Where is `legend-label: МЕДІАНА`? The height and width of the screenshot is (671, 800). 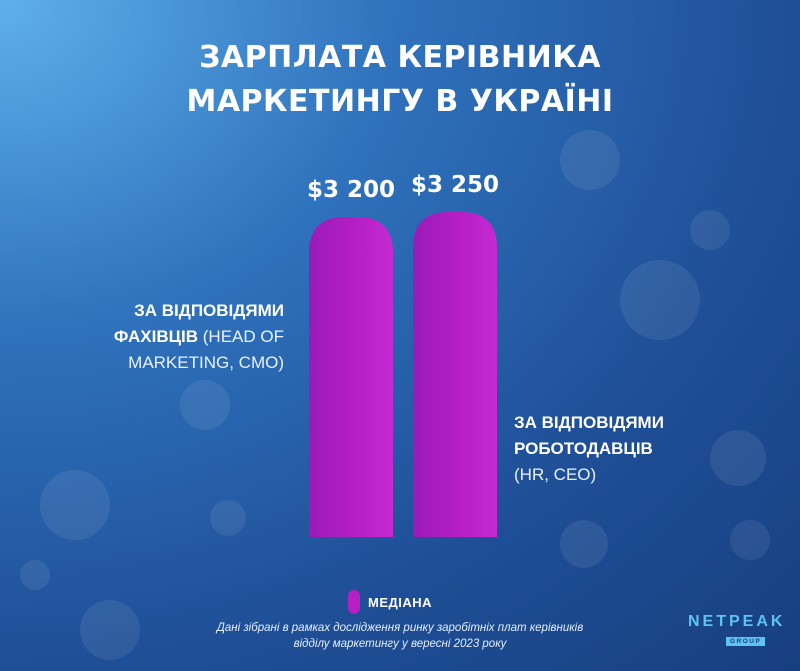 legend-label: МЕДІАНА is located at coordinates (400, 602).